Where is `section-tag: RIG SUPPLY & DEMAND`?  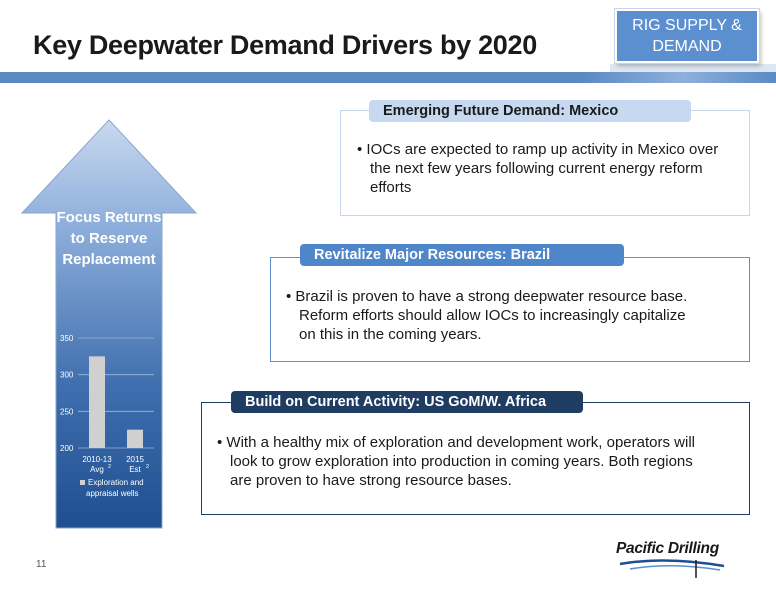
section-tag: RIG SUPPLY & DEMAND is located at coordinates (687, 36).